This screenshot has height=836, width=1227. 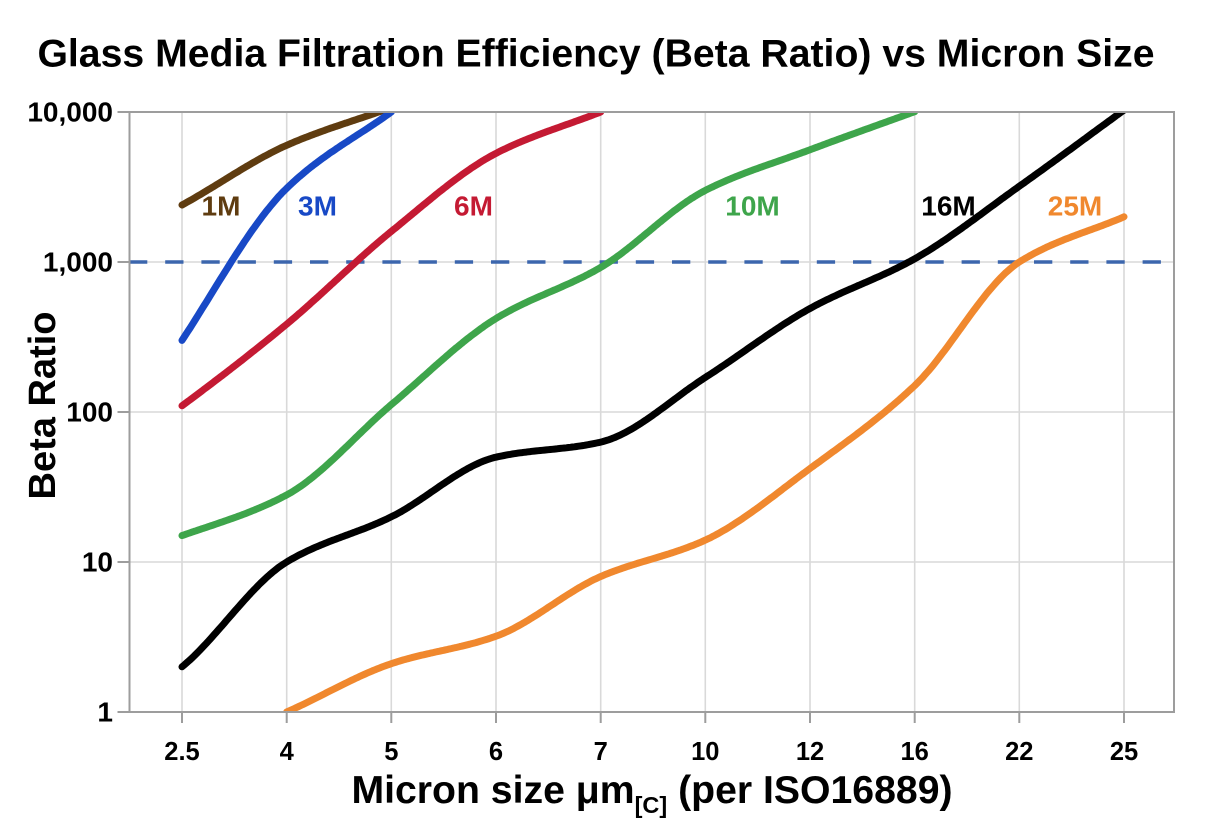 I want to click on svg-text: 25M, so click(x=1075, y=206).